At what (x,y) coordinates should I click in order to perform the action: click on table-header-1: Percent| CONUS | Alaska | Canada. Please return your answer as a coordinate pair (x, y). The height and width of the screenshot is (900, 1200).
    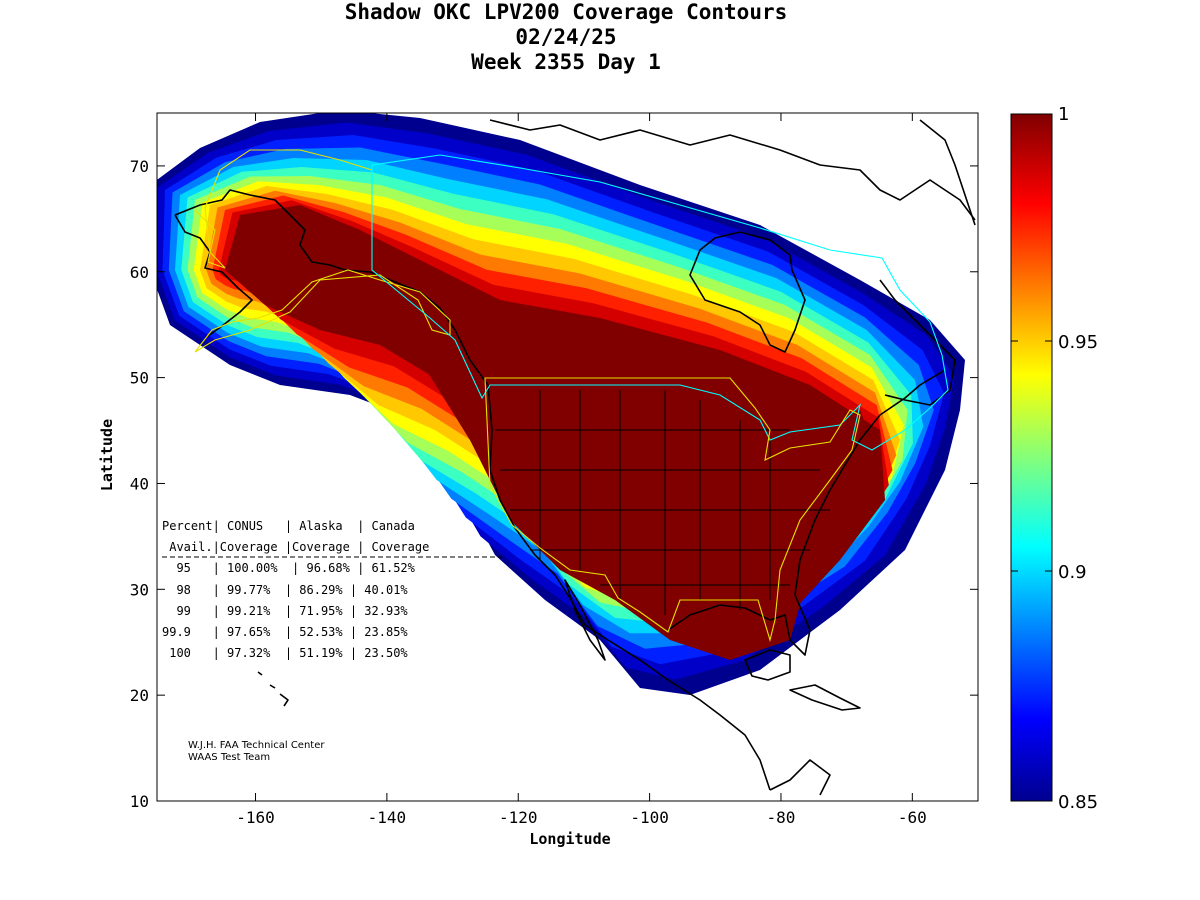
    Looking at the image, I should click on (288, 526).